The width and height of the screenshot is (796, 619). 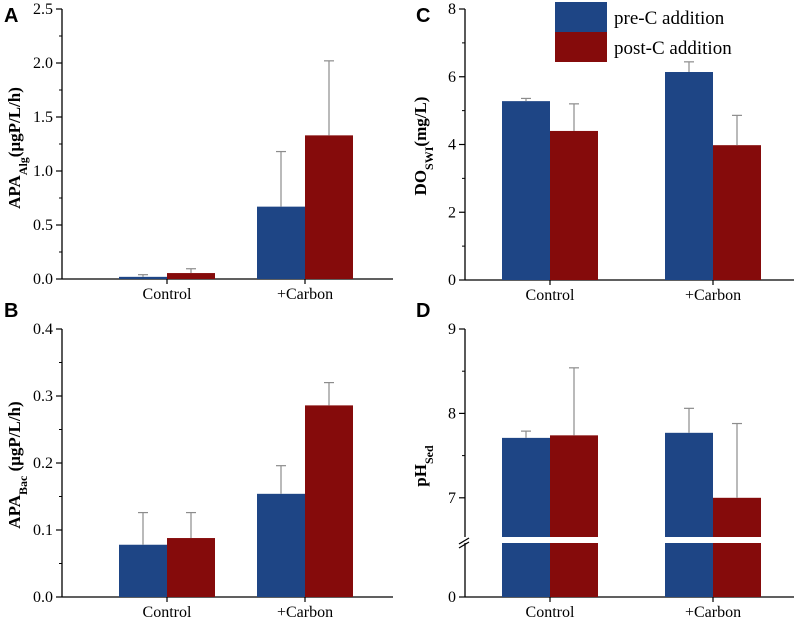 What do you see at coordinates (43, 396) in the screenshot?
I see `y-tick-label: 0.3` at bounding box center [43, 396].